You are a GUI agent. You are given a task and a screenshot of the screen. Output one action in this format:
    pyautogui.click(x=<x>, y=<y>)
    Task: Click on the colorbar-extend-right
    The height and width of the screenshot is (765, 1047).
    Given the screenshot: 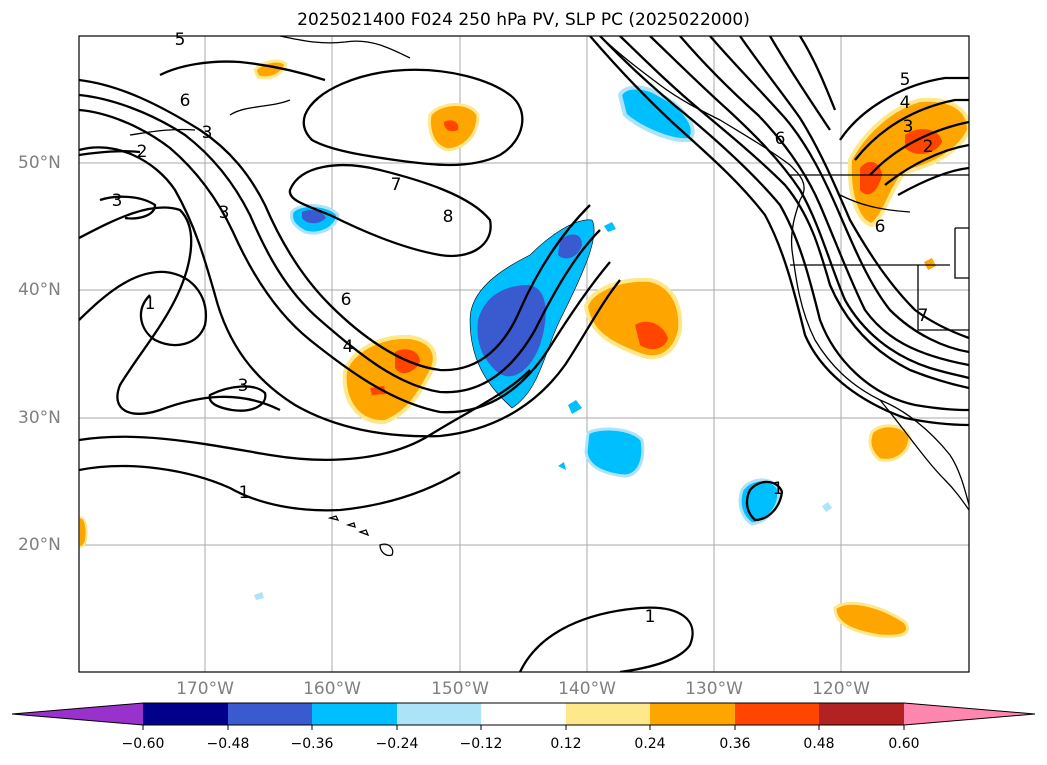 What is the action you would take?
    pyautogui.click(x=969, y=714)
    